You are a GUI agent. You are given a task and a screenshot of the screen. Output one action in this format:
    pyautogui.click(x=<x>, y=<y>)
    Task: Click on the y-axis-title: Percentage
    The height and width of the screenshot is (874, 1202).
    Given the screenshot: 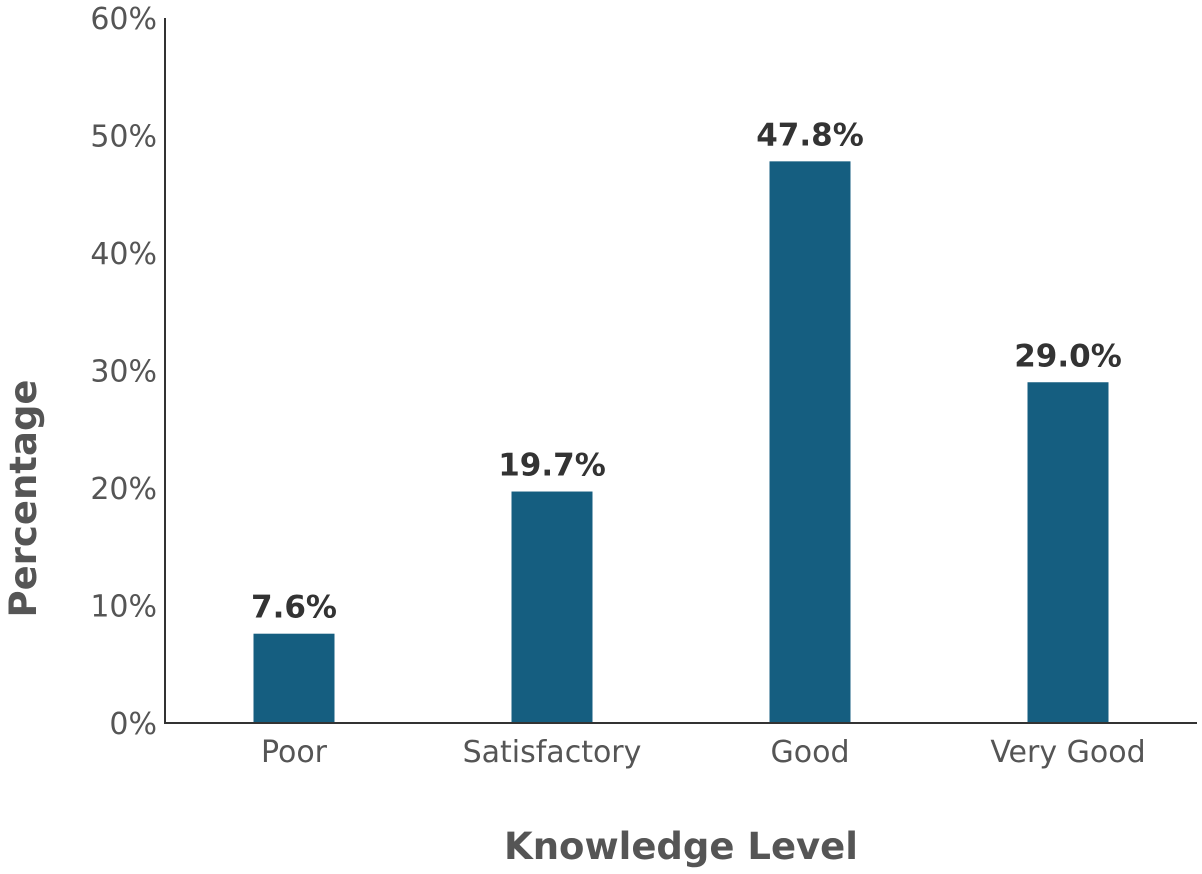 What is the action you would take?
    pyautogui.click(x=23, y=498)
    